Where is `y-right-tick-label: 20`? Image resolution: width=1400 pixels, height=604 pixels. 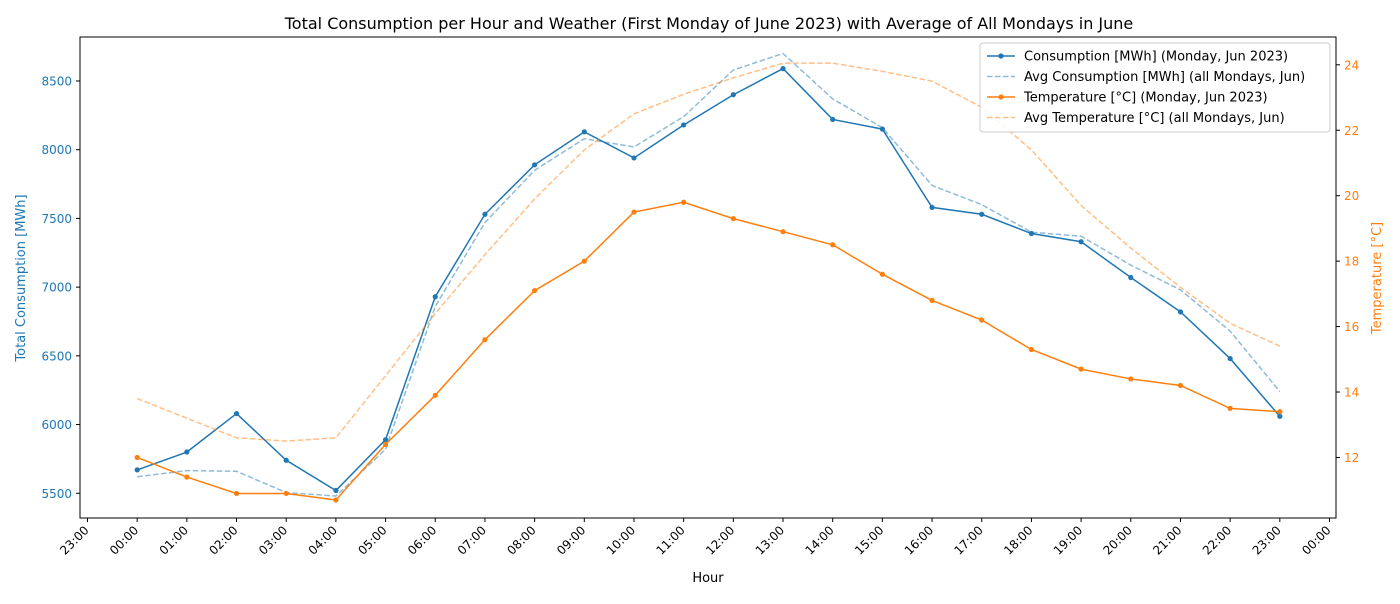 y-right-tick-label: 20 is located at coordinates (1351, 196).